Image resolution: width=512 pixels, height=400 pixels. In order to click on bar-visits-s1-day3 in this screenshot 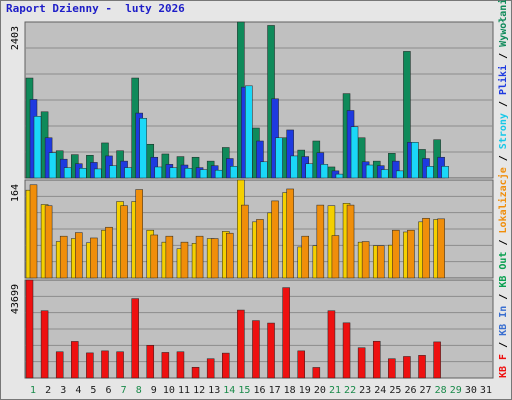, I will do `click(63, 257)`.